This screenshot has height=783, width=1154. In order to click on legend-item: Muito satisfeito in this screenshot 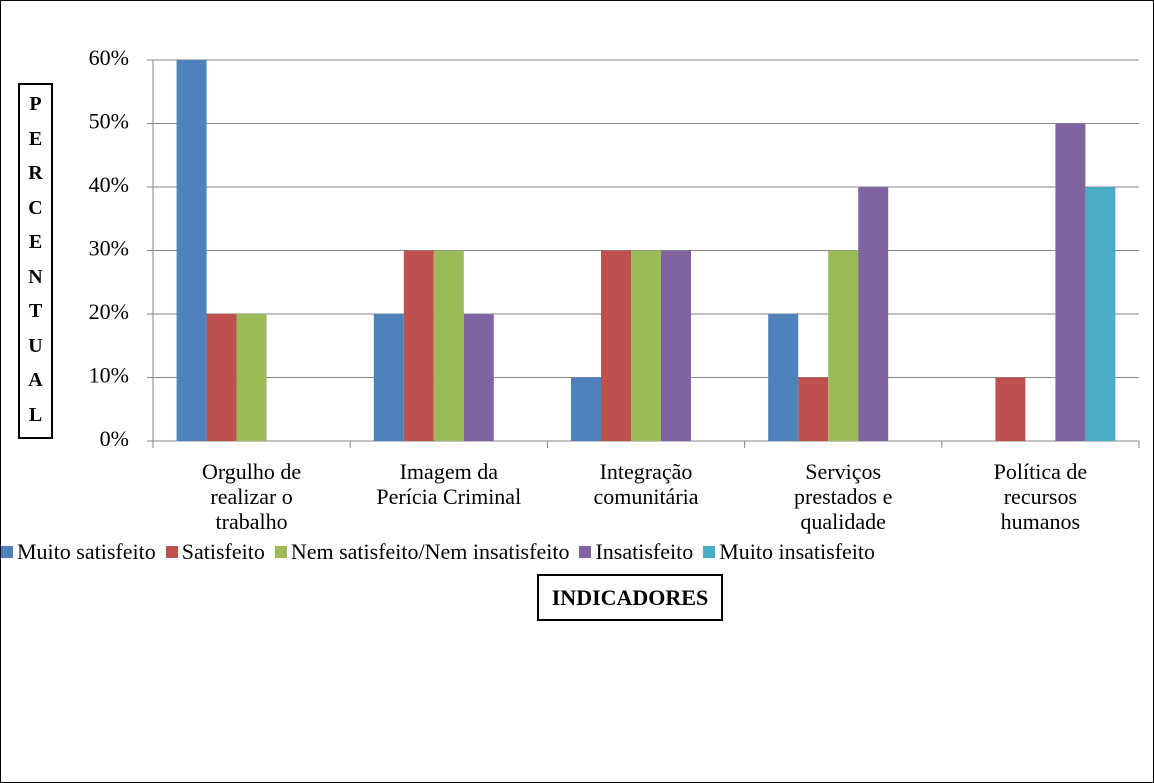, I will do `click(78, 552)`.